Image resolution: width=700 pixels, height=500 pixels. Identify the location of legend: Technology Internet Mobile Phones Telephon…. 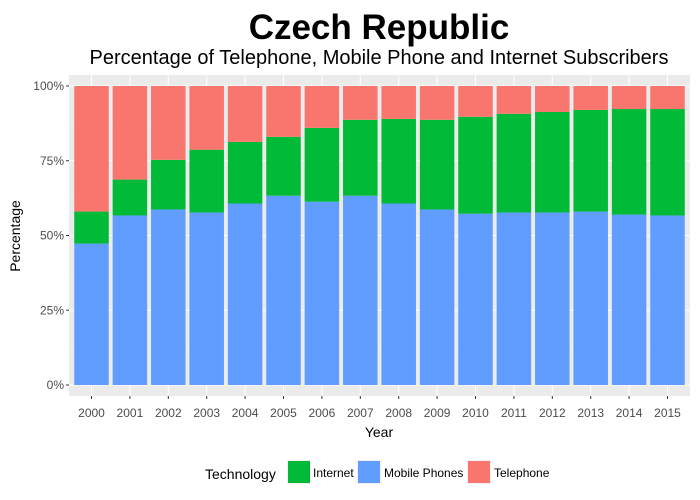
(377, 472).